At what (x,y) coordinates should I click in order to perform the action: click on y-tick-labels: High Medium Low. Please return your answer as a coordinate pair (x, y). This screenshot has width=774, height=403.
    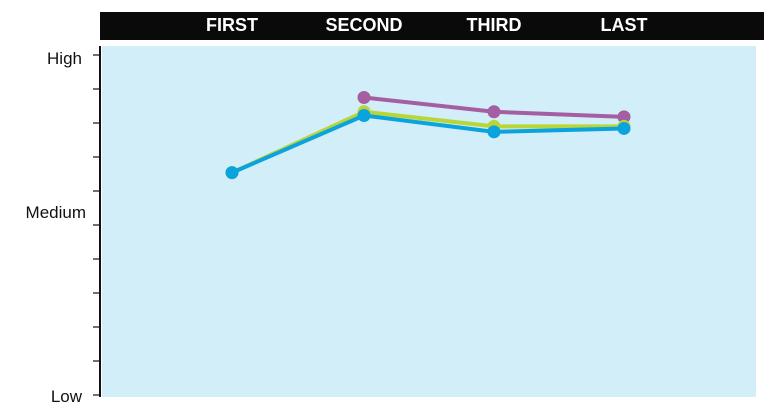
    Looking at the image, I should click on (56, 226).